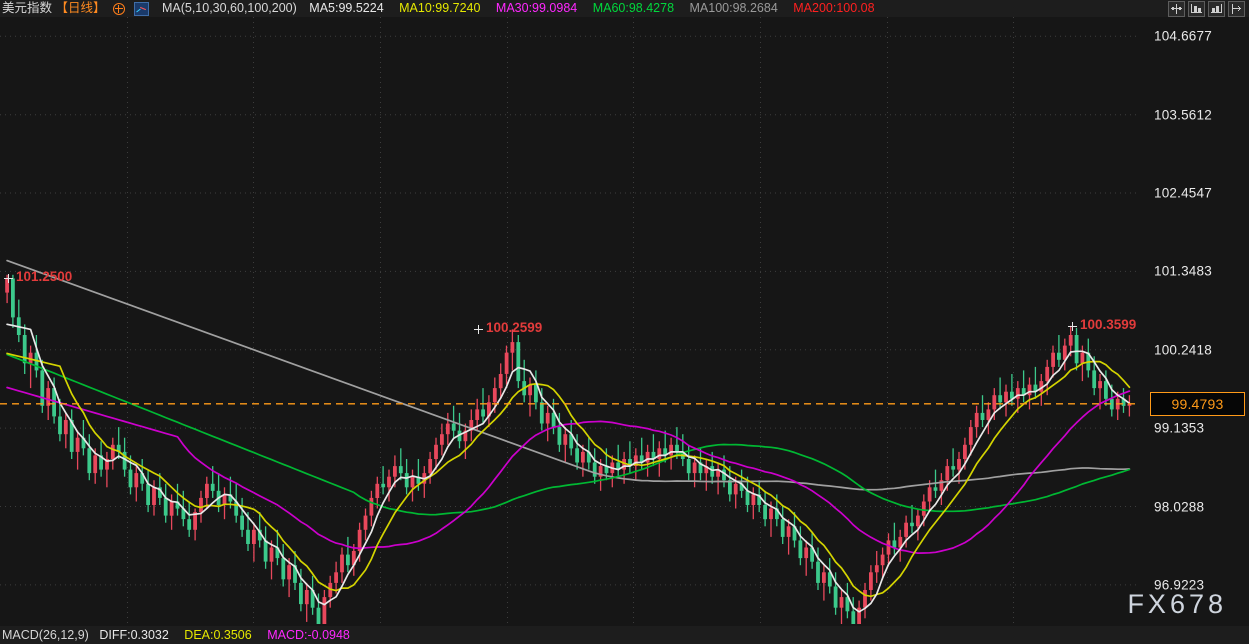  Describe the element at coordinates (1183, 193) in the screenshot. I see `price-axis-label: 102.4547` at that location.